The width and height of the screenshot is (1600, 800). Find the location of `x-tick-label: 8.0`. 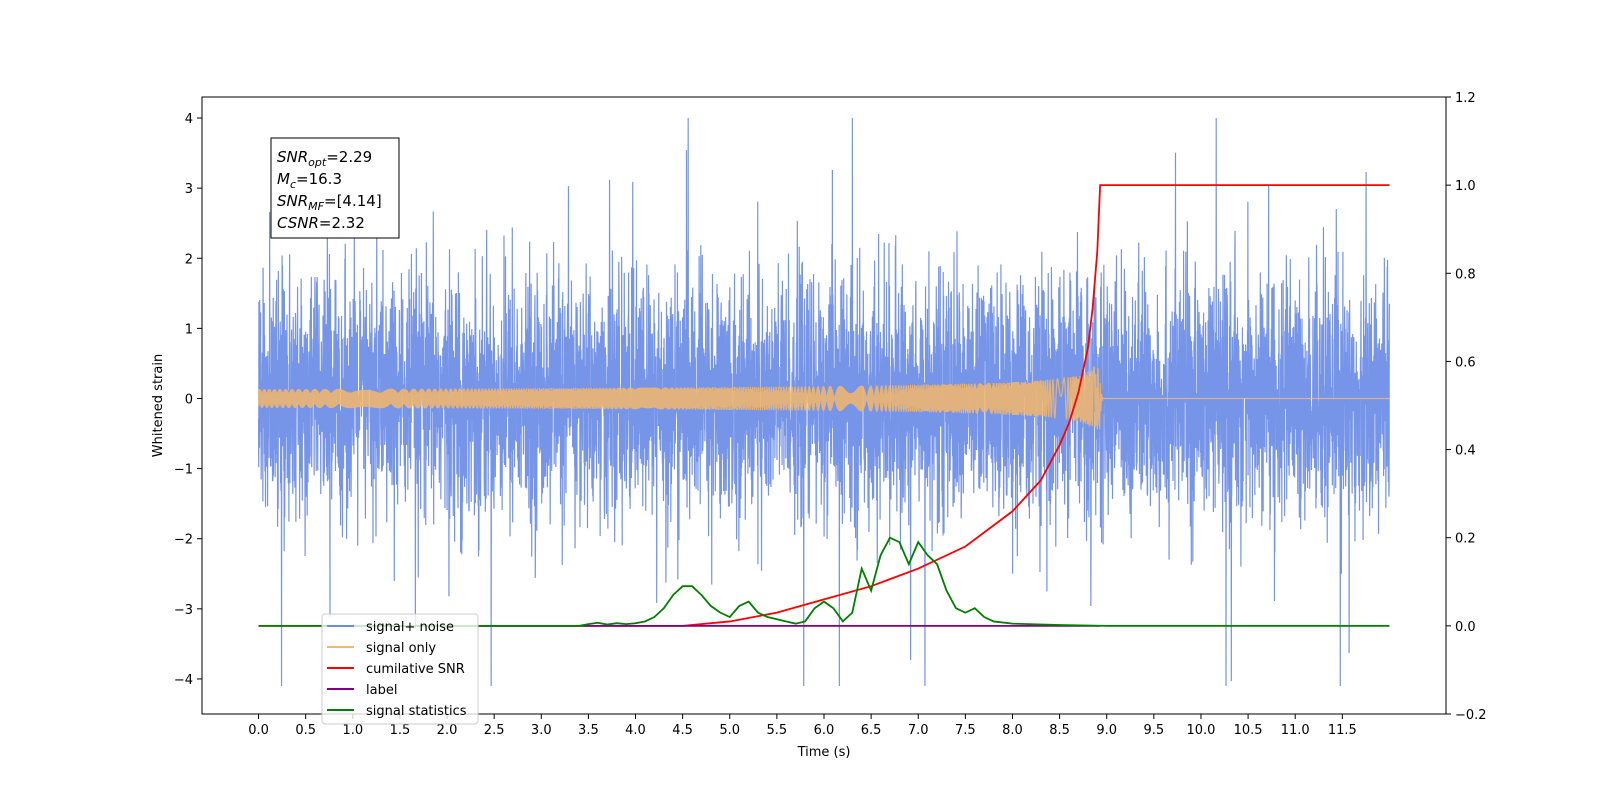

x-tick-label: 8.0 is located at coordinates (1012, 730).